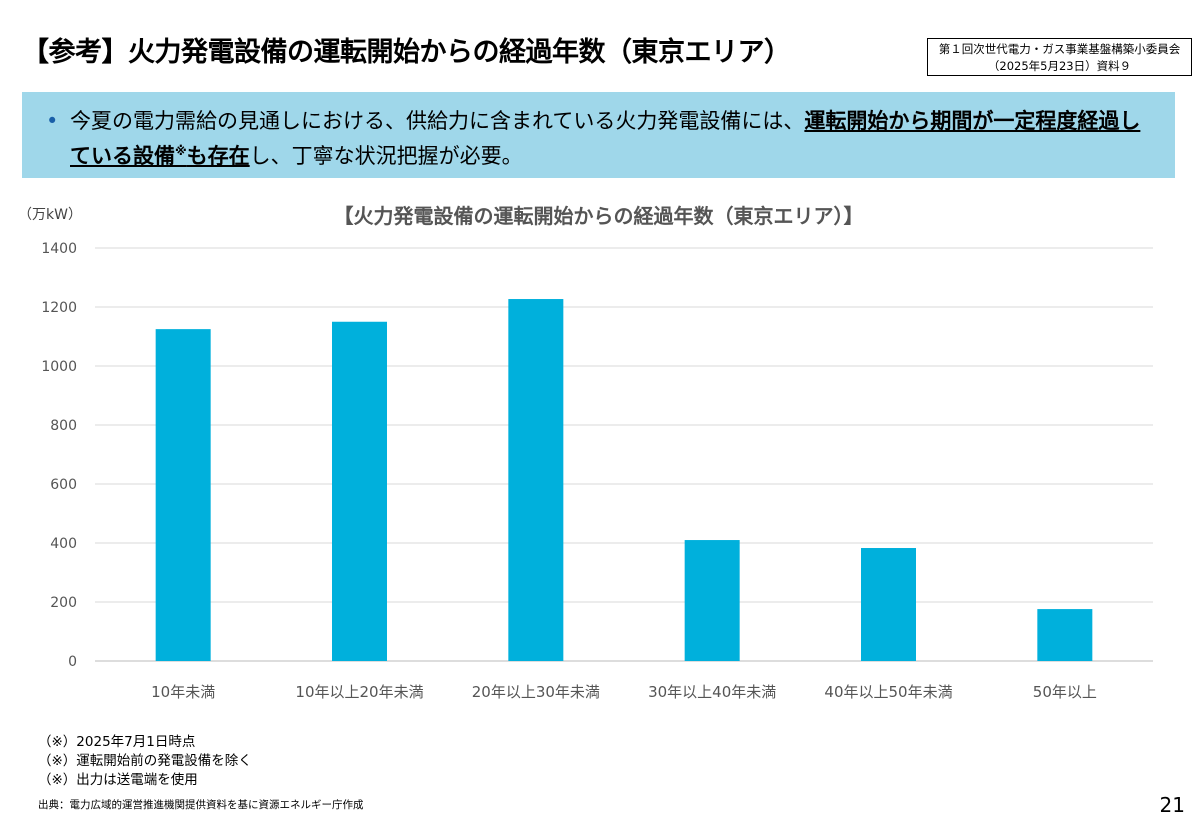  I want to click on chart-title: 【火力発電設備の運転開始からの経過年数（東京エリア）】, so click(598, 216).